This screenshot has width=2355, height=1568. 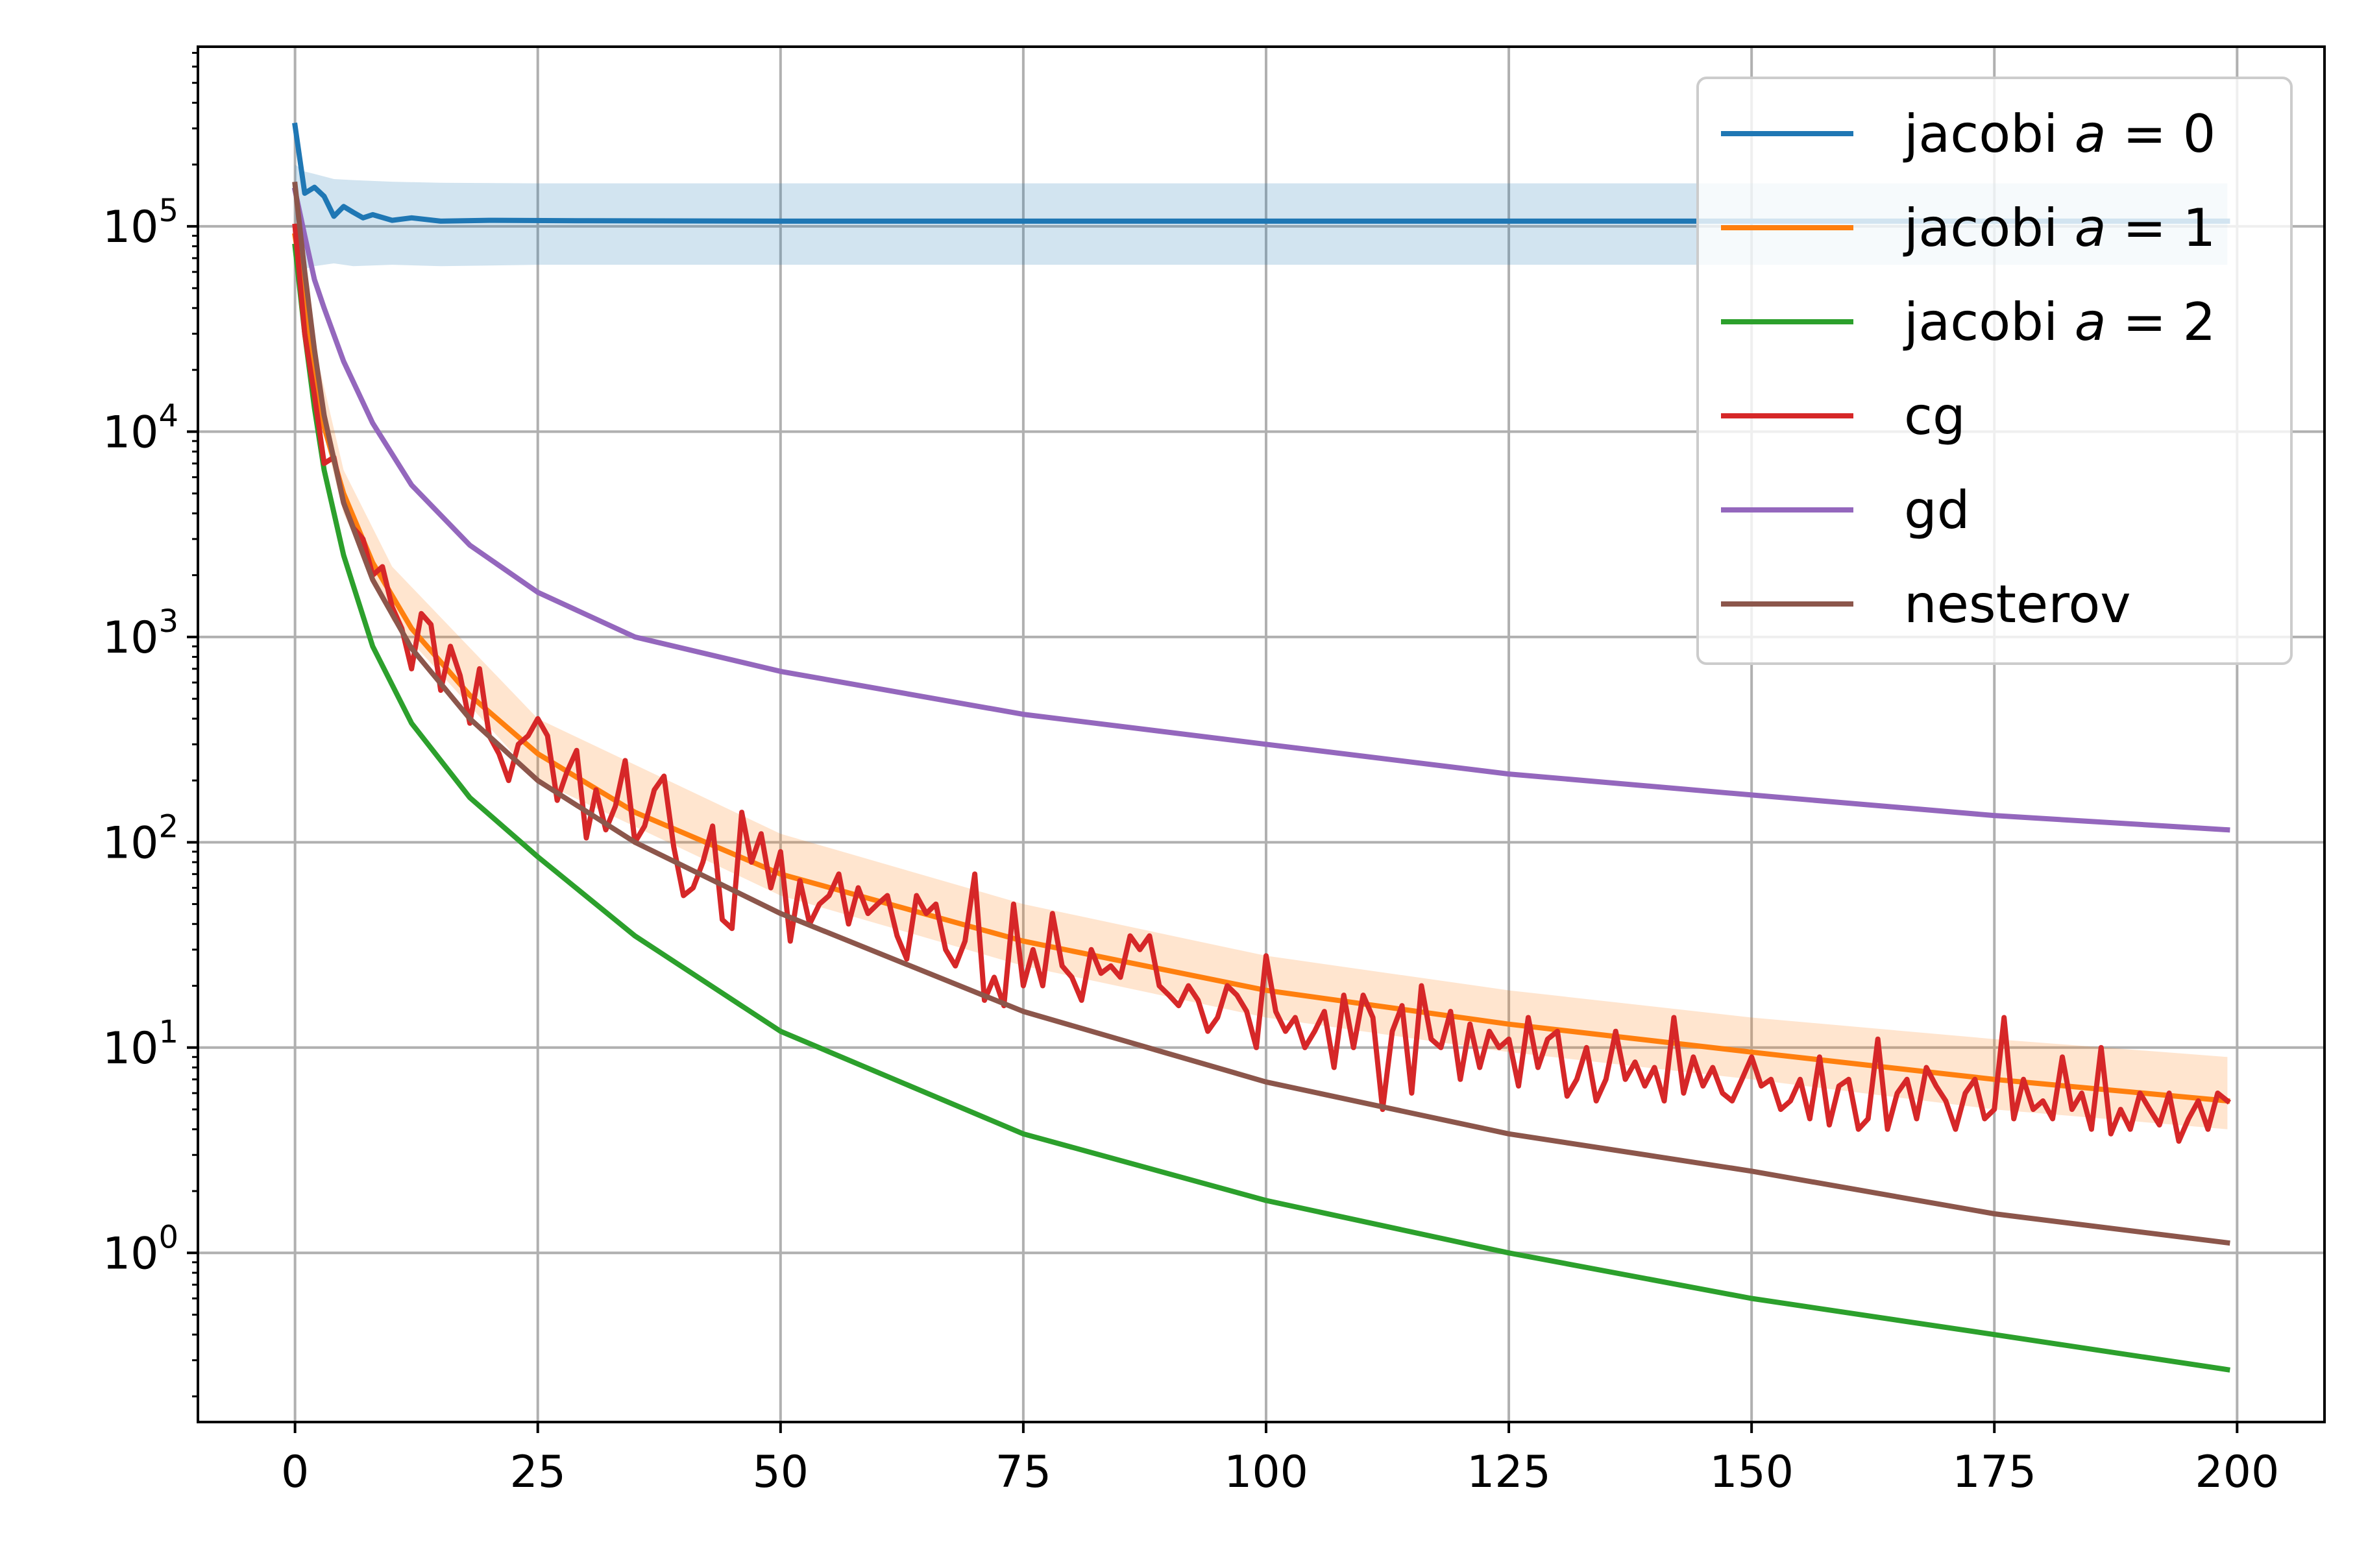 I want to click on x-tick-label: 75, so click(x=1023, y=1472).